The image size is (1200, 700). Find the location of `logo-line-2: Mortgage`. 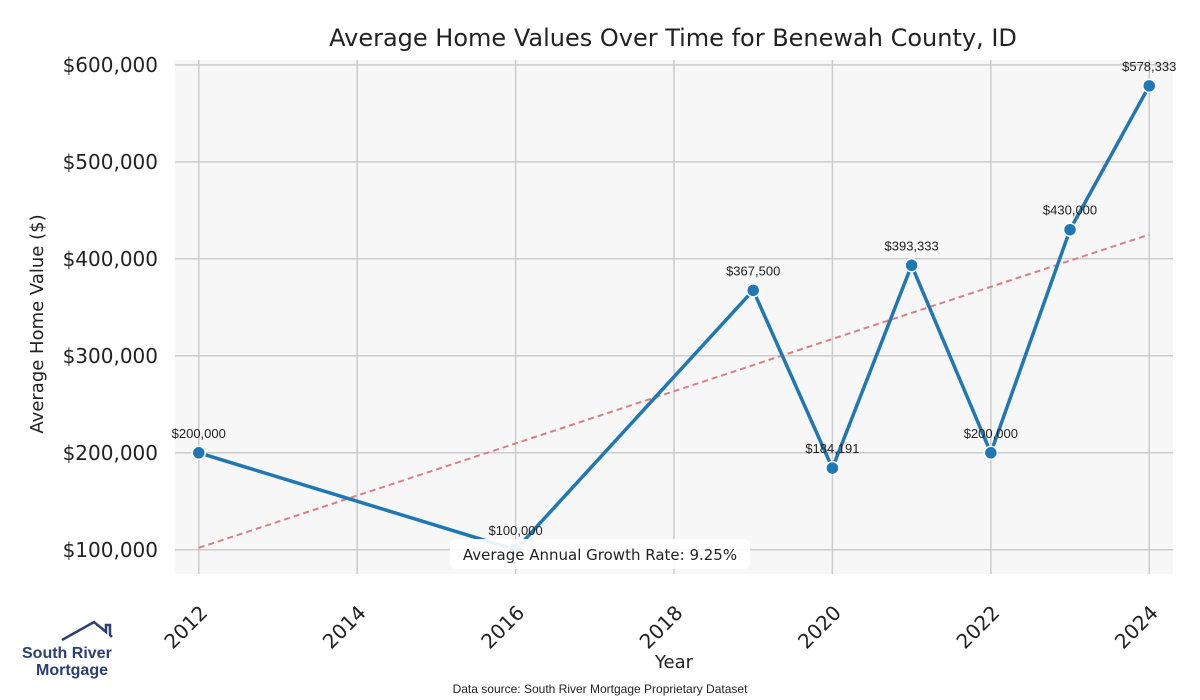

logo-line-2: Mortgage is located at coordinates (72, 670).